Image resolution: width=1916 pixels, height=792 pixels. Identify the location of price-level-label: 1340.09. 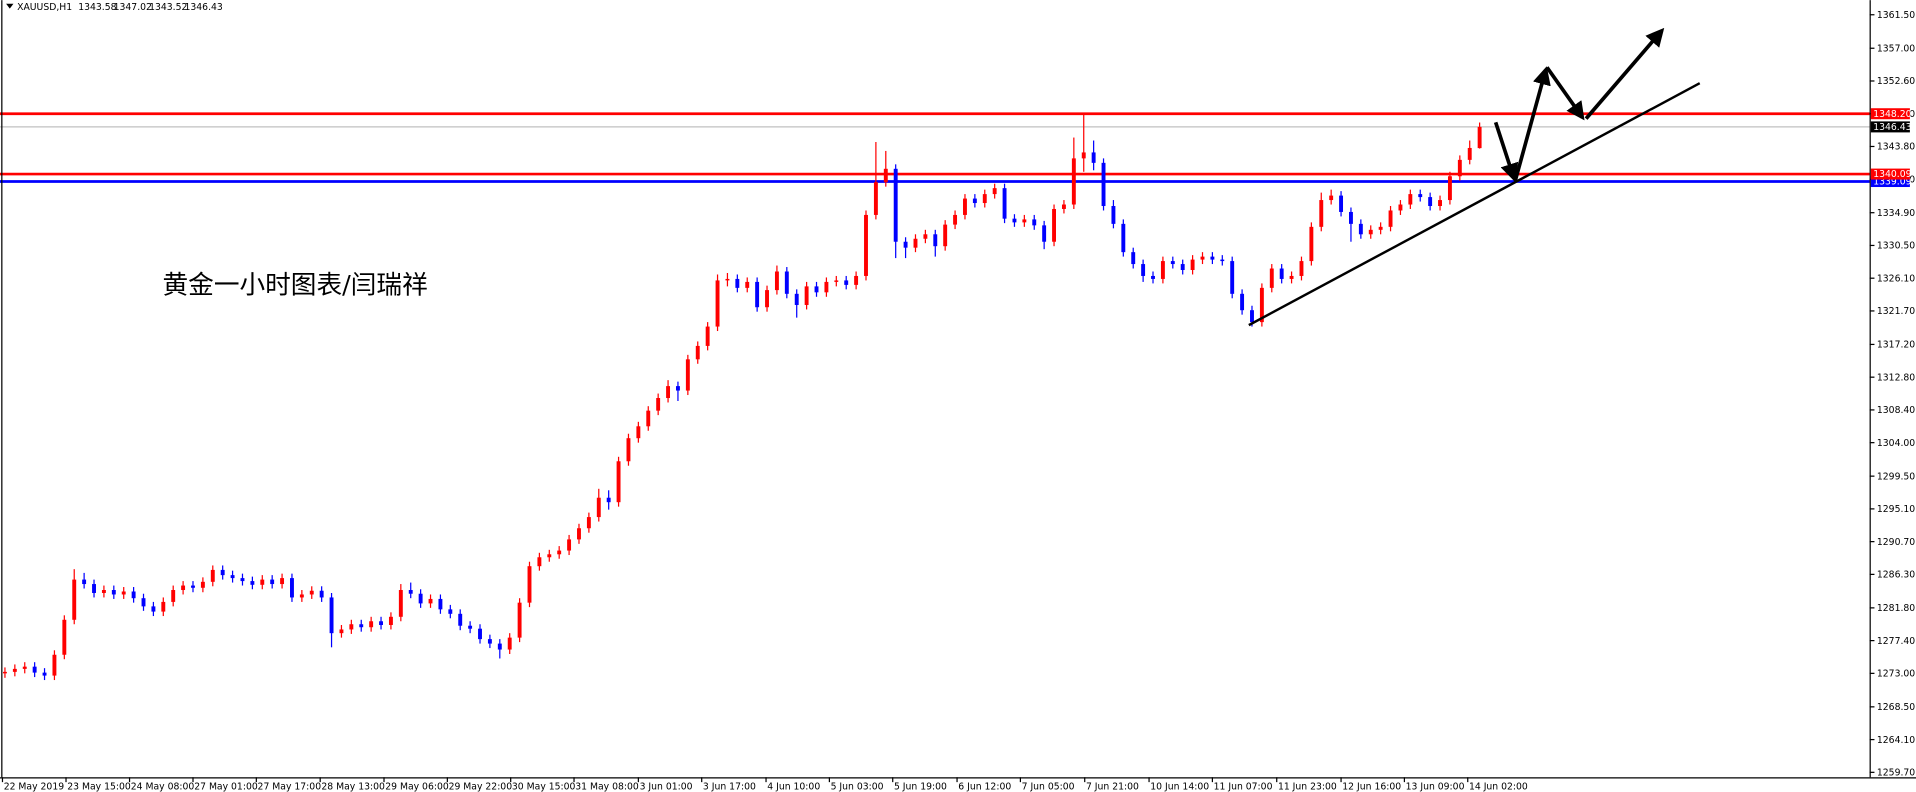
(1892, 174).